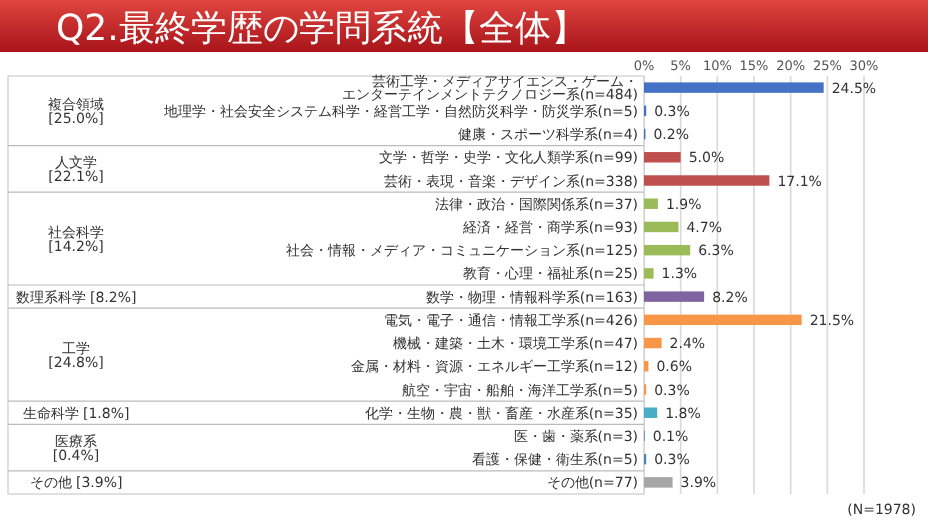 The height and width of the screenshot is (522, 928). Describe the element at coordinates (321, 29) in the screenshot. I see `text: Q2.最終学歴の学問系統【全体】` at that location.